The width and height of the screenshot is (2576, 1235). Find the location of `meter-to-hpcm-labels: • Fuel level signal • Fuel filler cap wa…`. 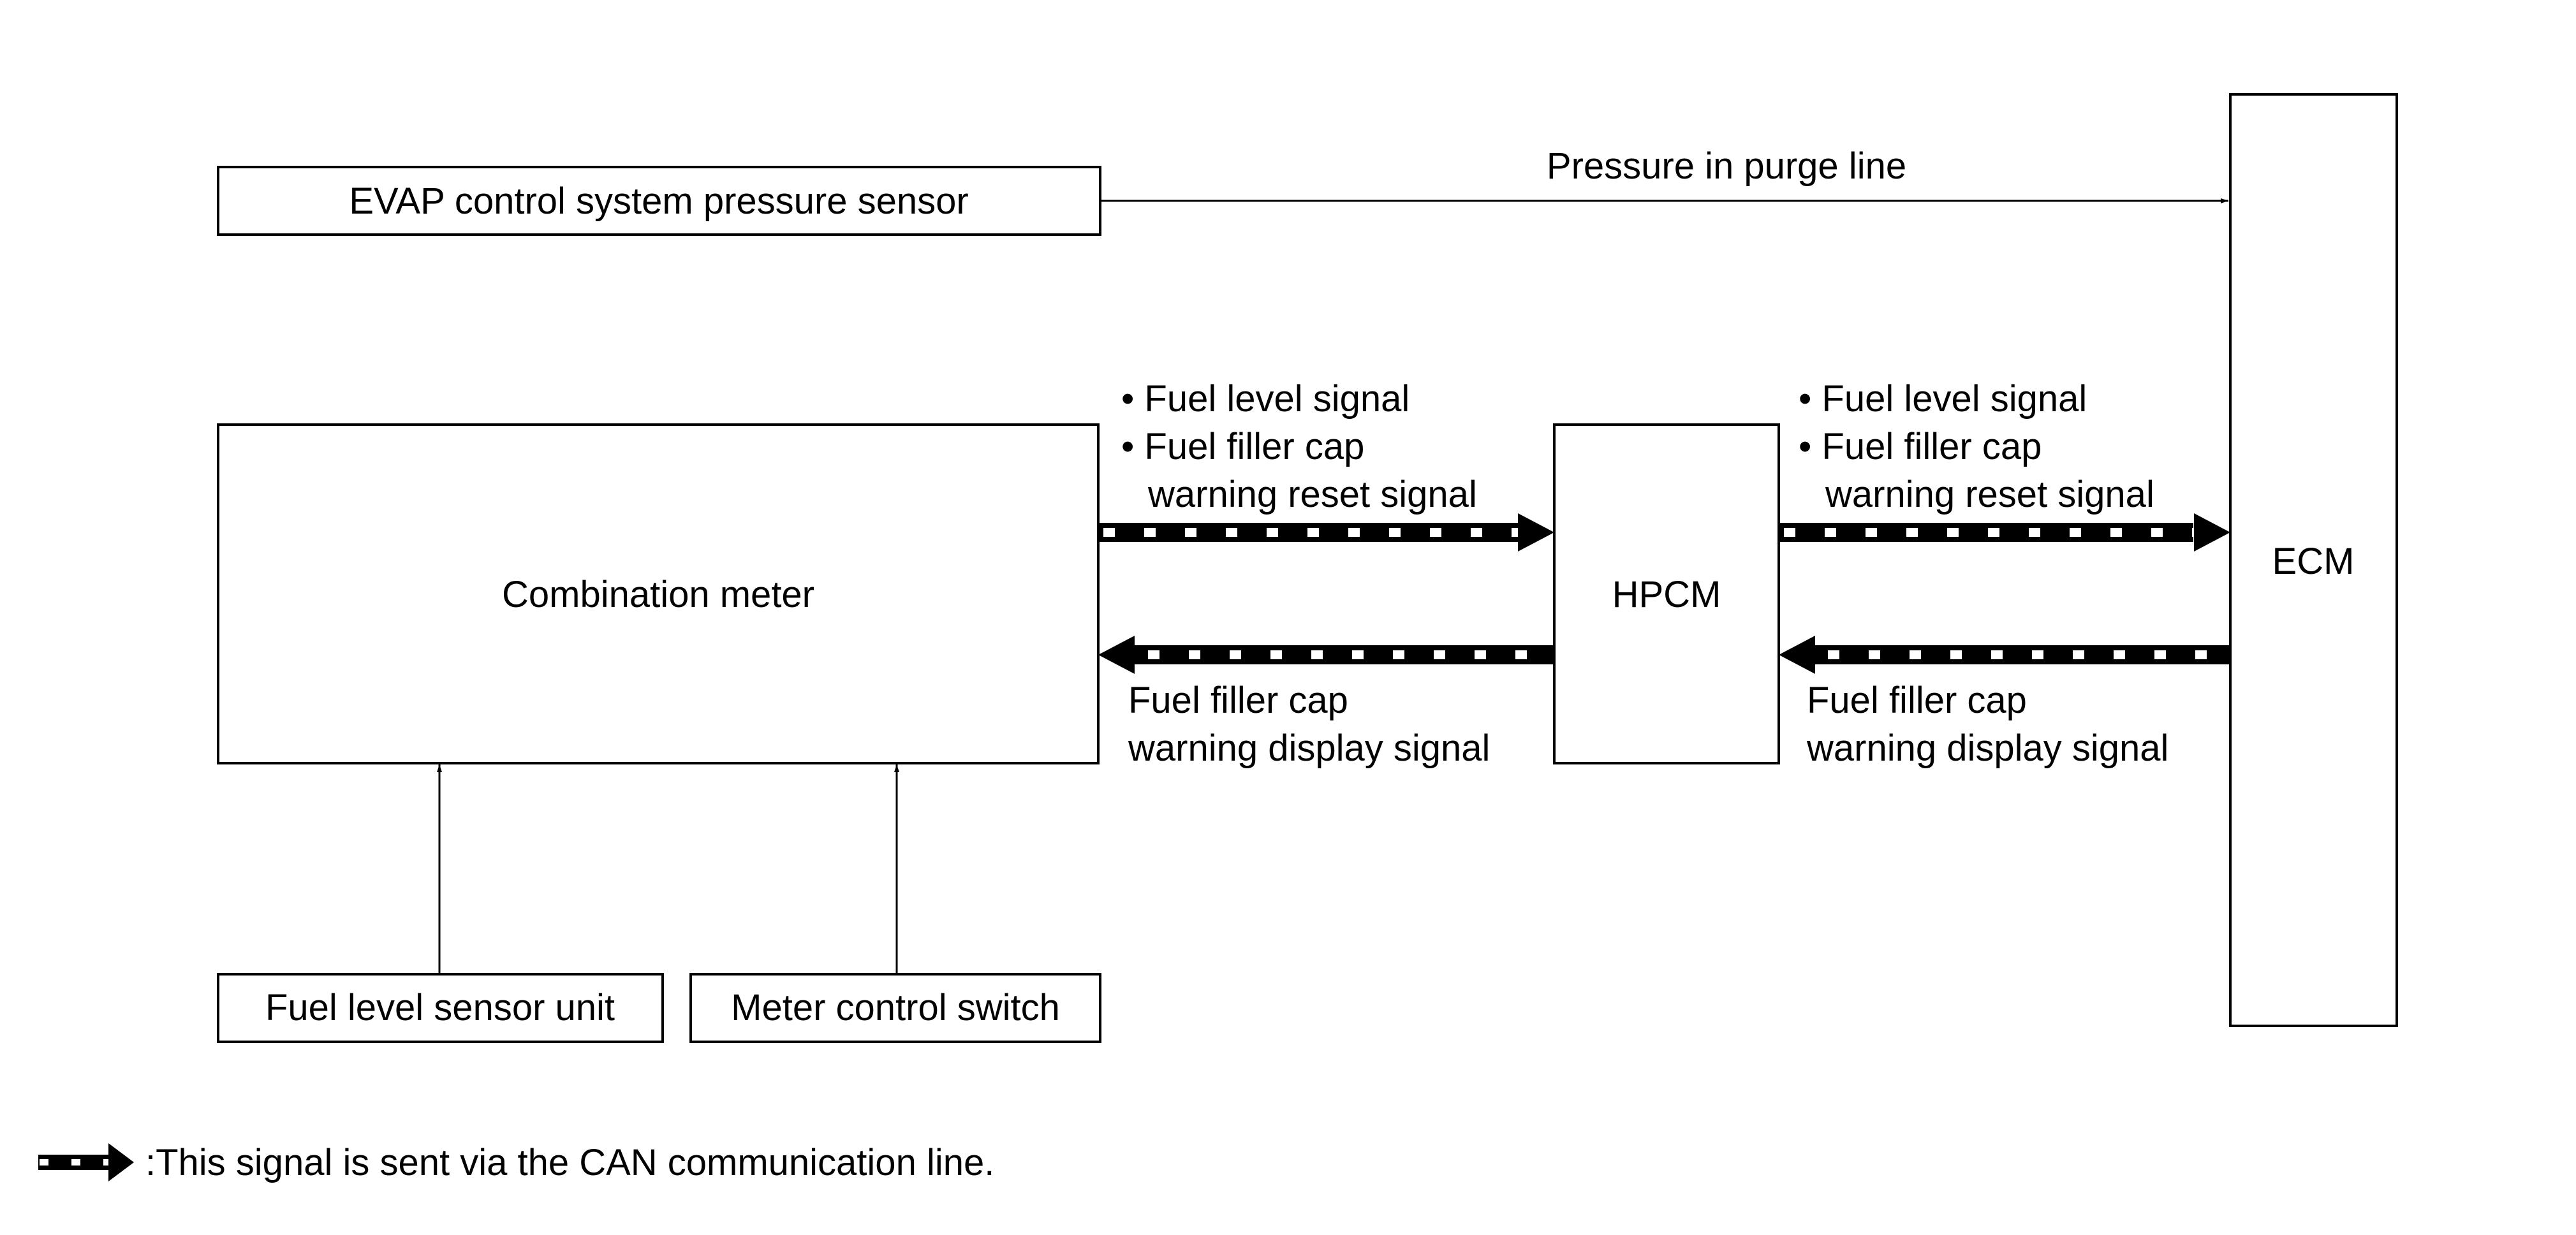

meter-to-hpcm-labels: • Fuel level signal • Fuel filler cap wa… is located at coordinates (1299, 446).